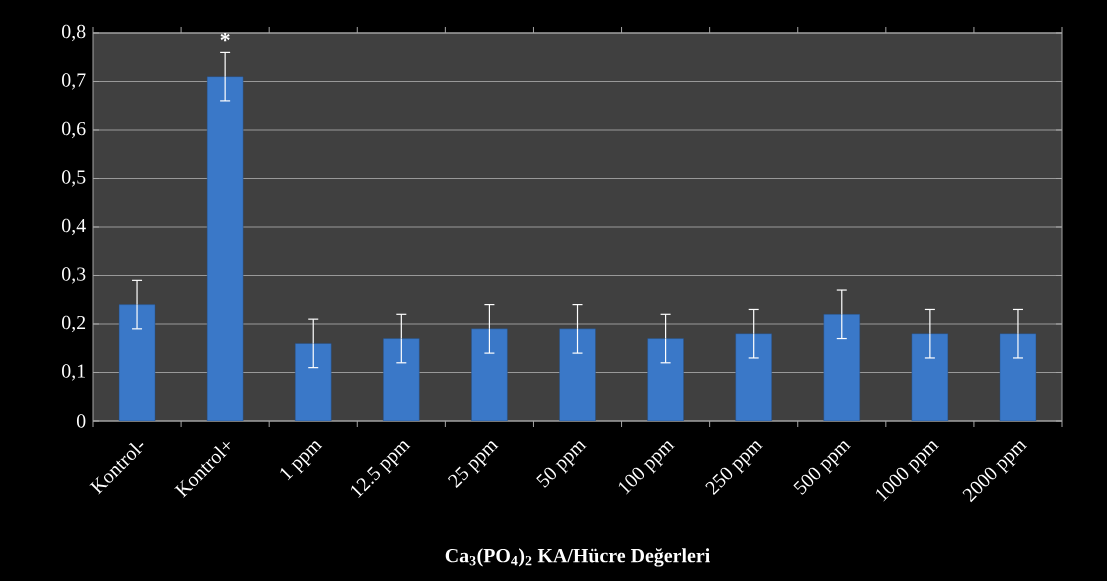 The image size is (1107, 581). What do you see at coordinates (577, 557) in the screenshot?
I see `text: Ca$_{3}$(PO$_{4}$)$_{2}$ KA/Hücre Değerleri` at bounding box center [577, 557].